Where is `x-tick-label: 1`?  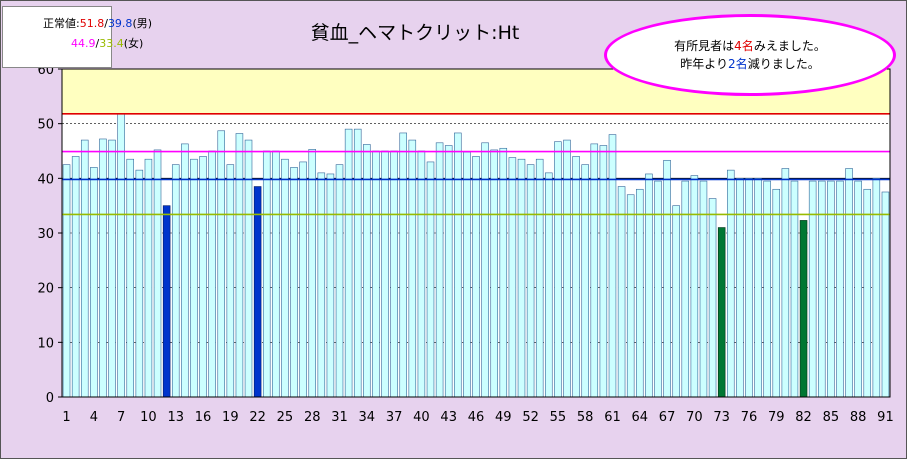 x-tick-label: 1 is located at coordinates (66, 417).